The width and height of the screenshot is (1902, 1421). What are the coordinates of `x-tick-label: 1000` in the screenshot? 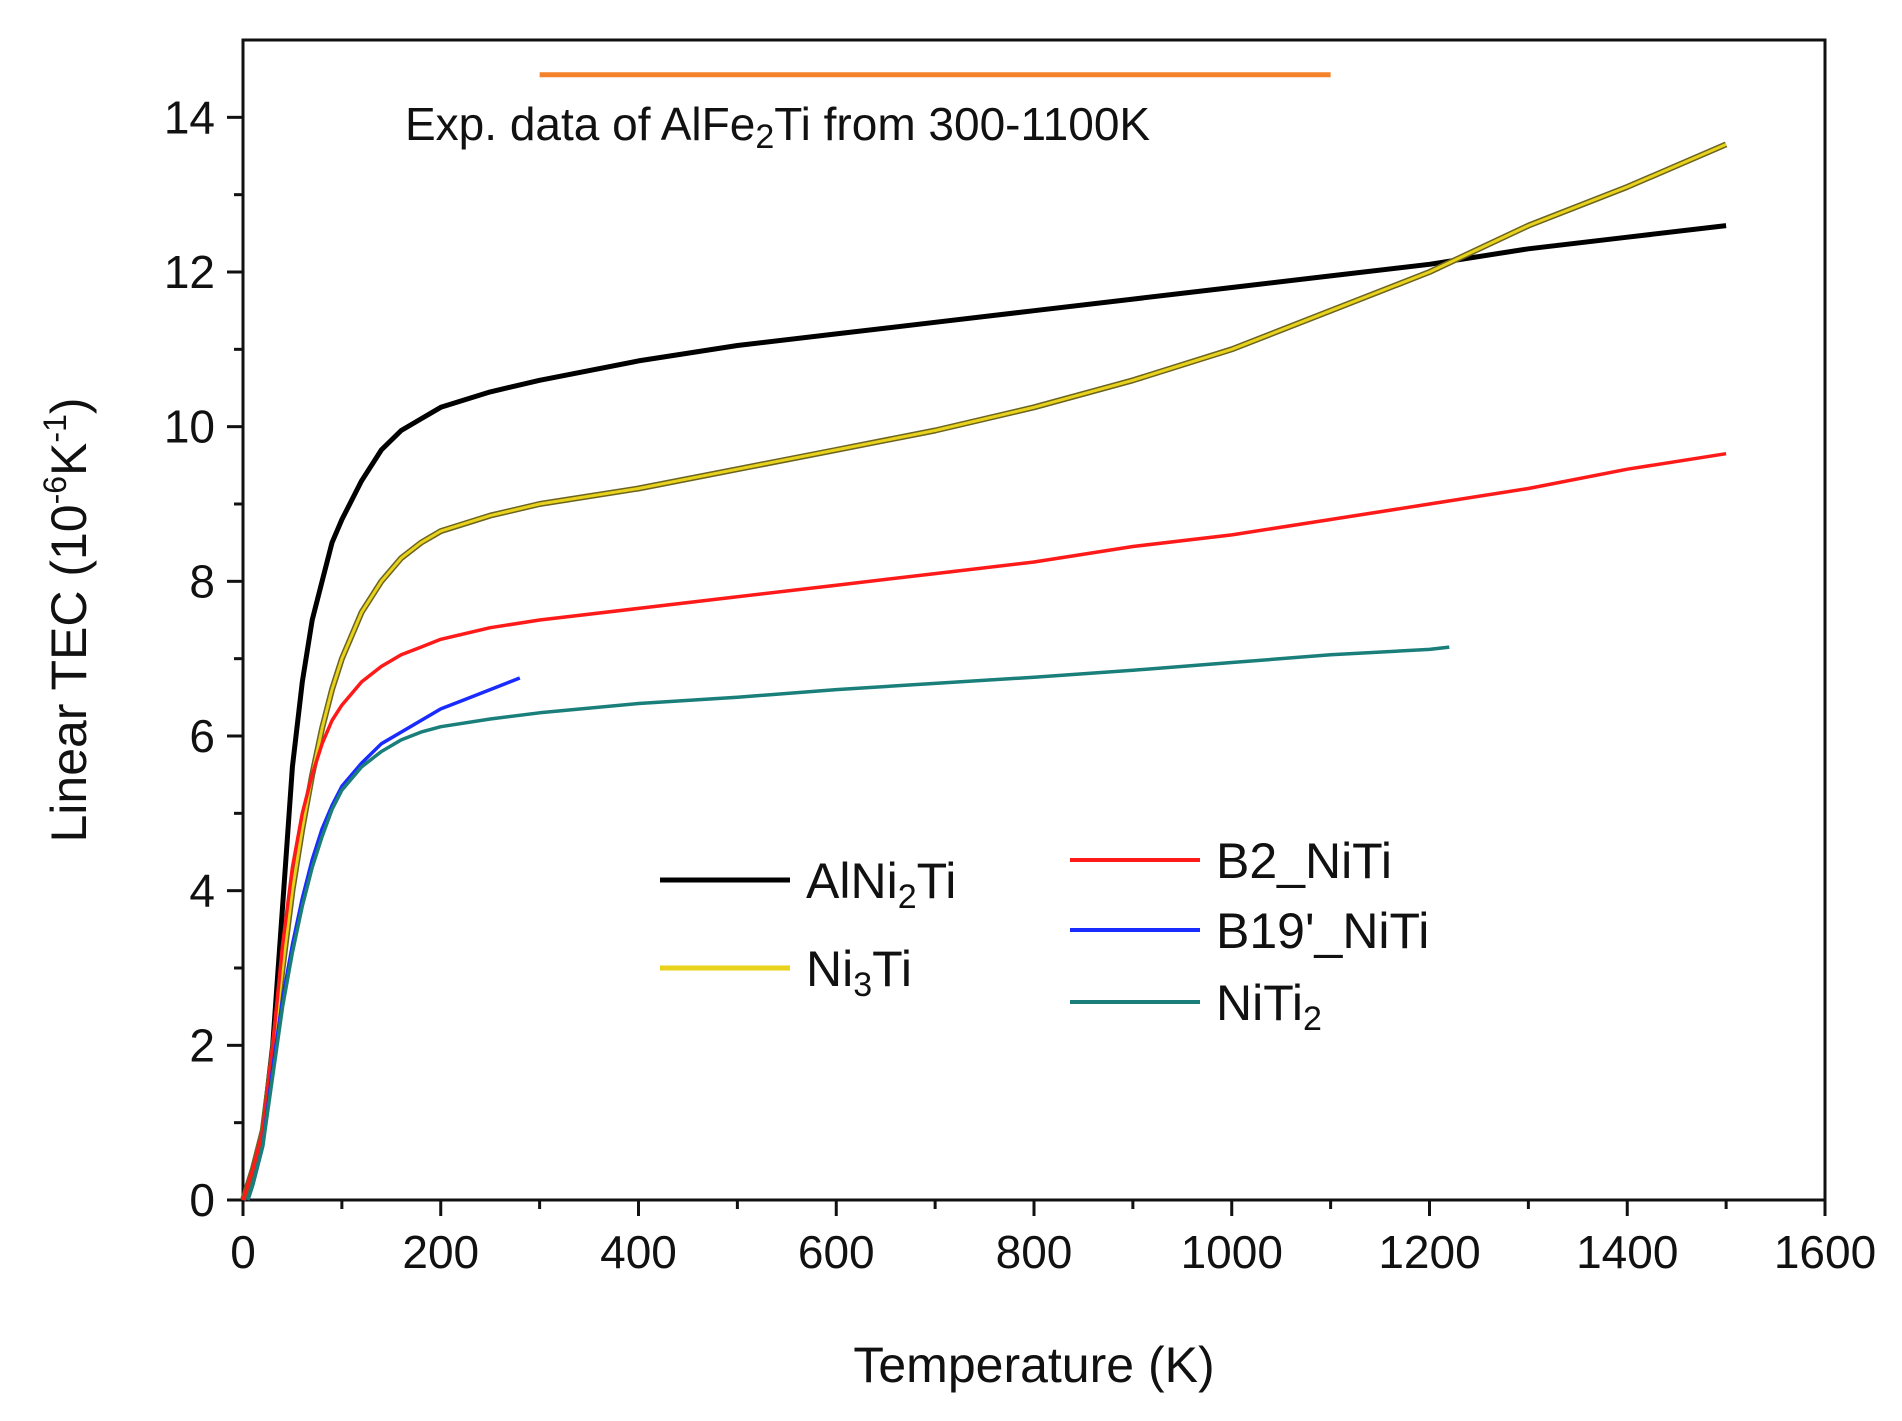 It's located at (1232, 1252).